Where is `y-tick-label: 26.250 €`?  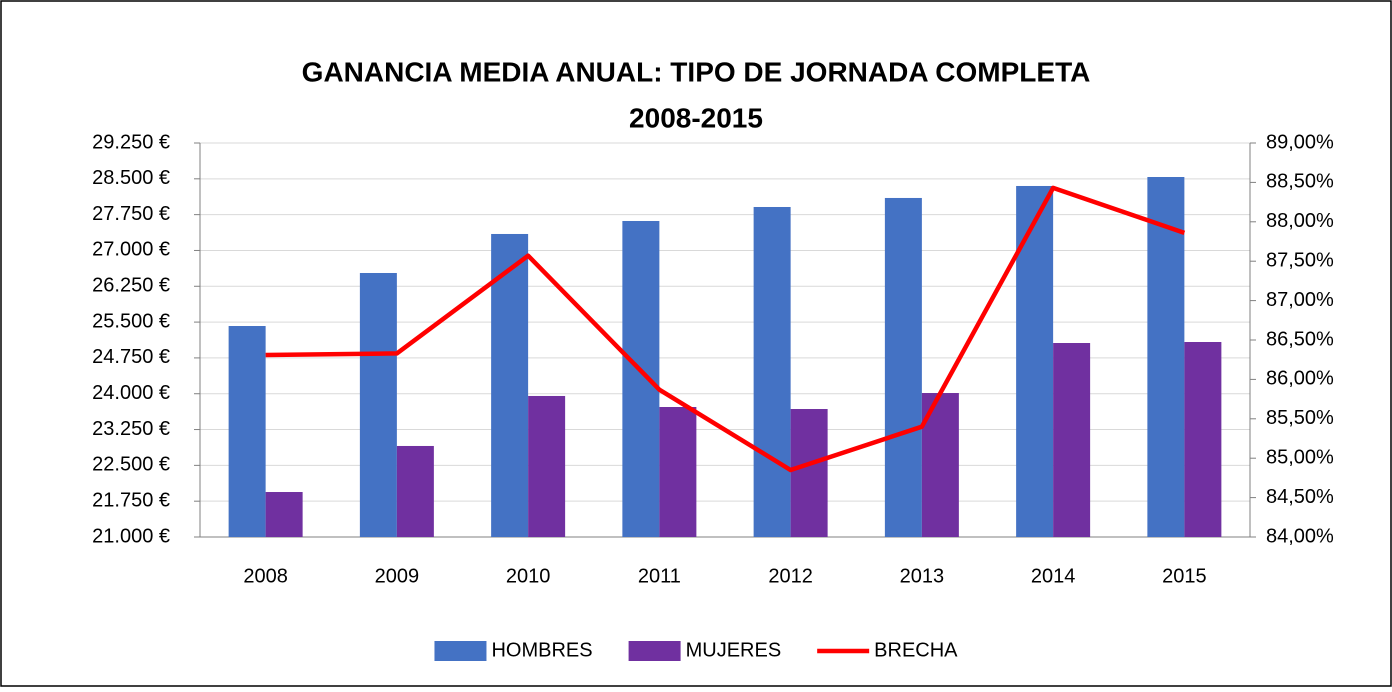 y-tick-label: 26.250 € is located at coordinates (131, 286).